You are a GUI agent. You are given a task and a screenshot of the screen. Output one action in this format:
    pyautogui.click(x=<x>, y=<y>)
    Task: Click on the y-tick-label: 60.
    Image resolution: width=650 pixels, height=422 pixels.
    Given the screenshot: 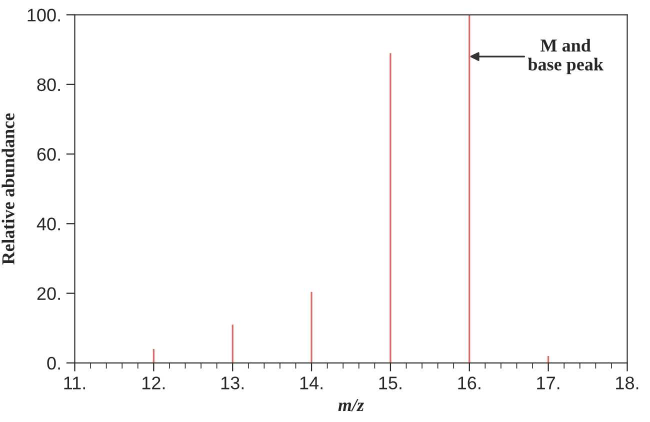 What is the action you would take?
    pyautogui.click(x=48, y=154)
    